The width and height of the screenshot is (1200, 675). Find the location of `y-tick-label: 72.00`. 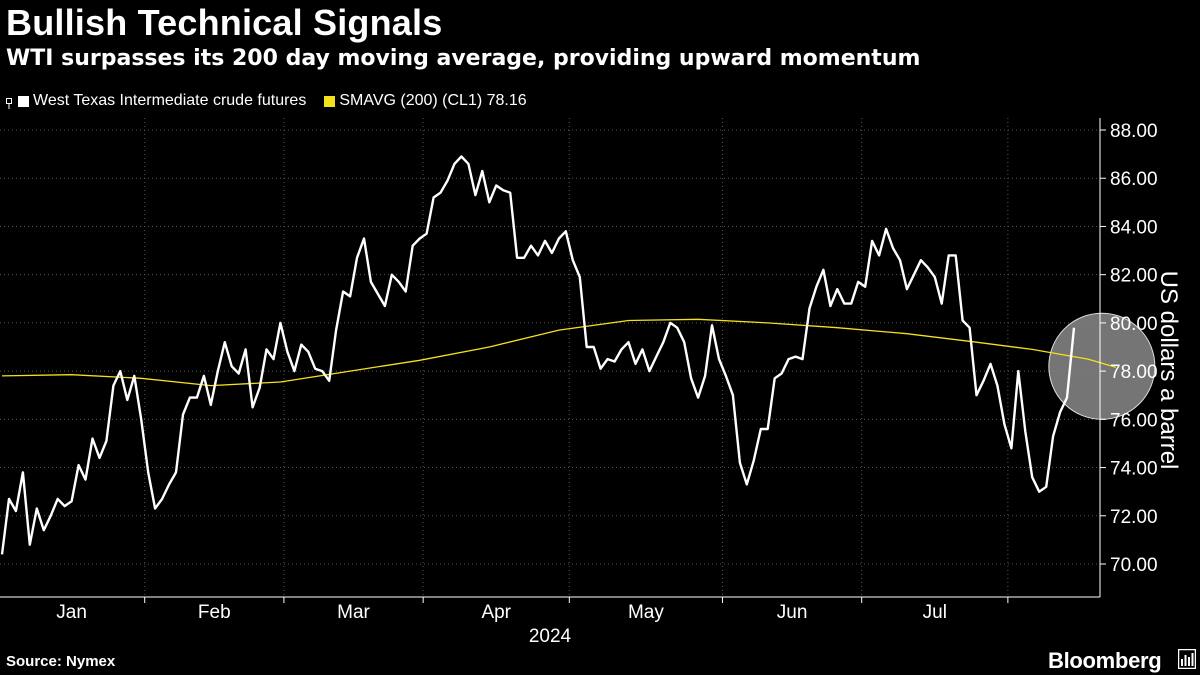

y-tick-label: 72.00 is located at coordinates (1134, 517).